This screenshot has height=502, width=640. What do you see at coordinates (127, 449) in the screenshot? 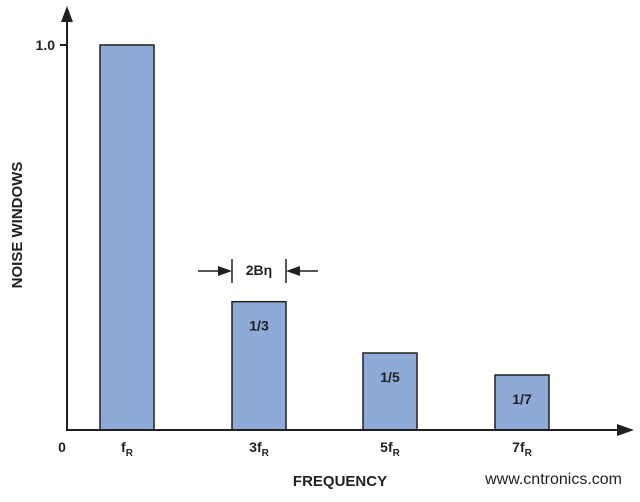
I see `x-tick-label: fR` at bounding box center [127, 449].